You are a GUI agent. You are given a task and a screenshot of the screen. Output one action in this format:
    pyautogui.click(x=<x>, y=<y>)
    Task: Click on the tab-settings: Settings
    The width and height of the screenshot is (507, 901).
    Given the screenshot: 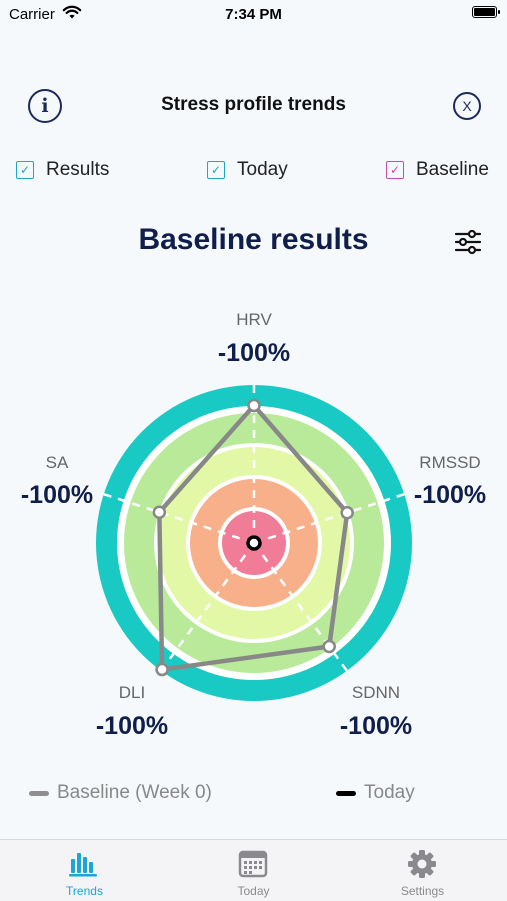 What is the action you would take?
    pyautogui.click(x=422, y=870)
    